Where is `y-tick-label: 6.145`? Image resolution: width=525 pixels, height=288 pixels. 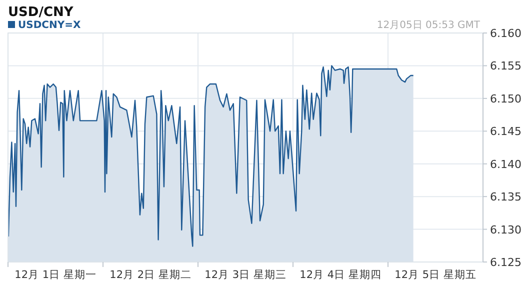 y-tick-label: 6.145 is located at coordinates (506, 131).